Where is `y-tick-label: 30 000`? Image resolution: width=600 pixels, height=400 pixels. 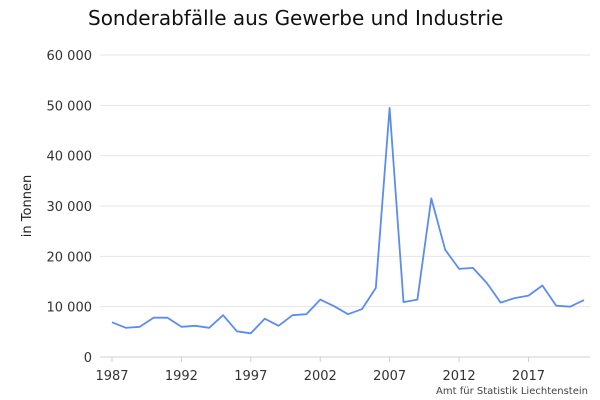 y-tick-label: 30 000 is located at coordinates (70, 207).